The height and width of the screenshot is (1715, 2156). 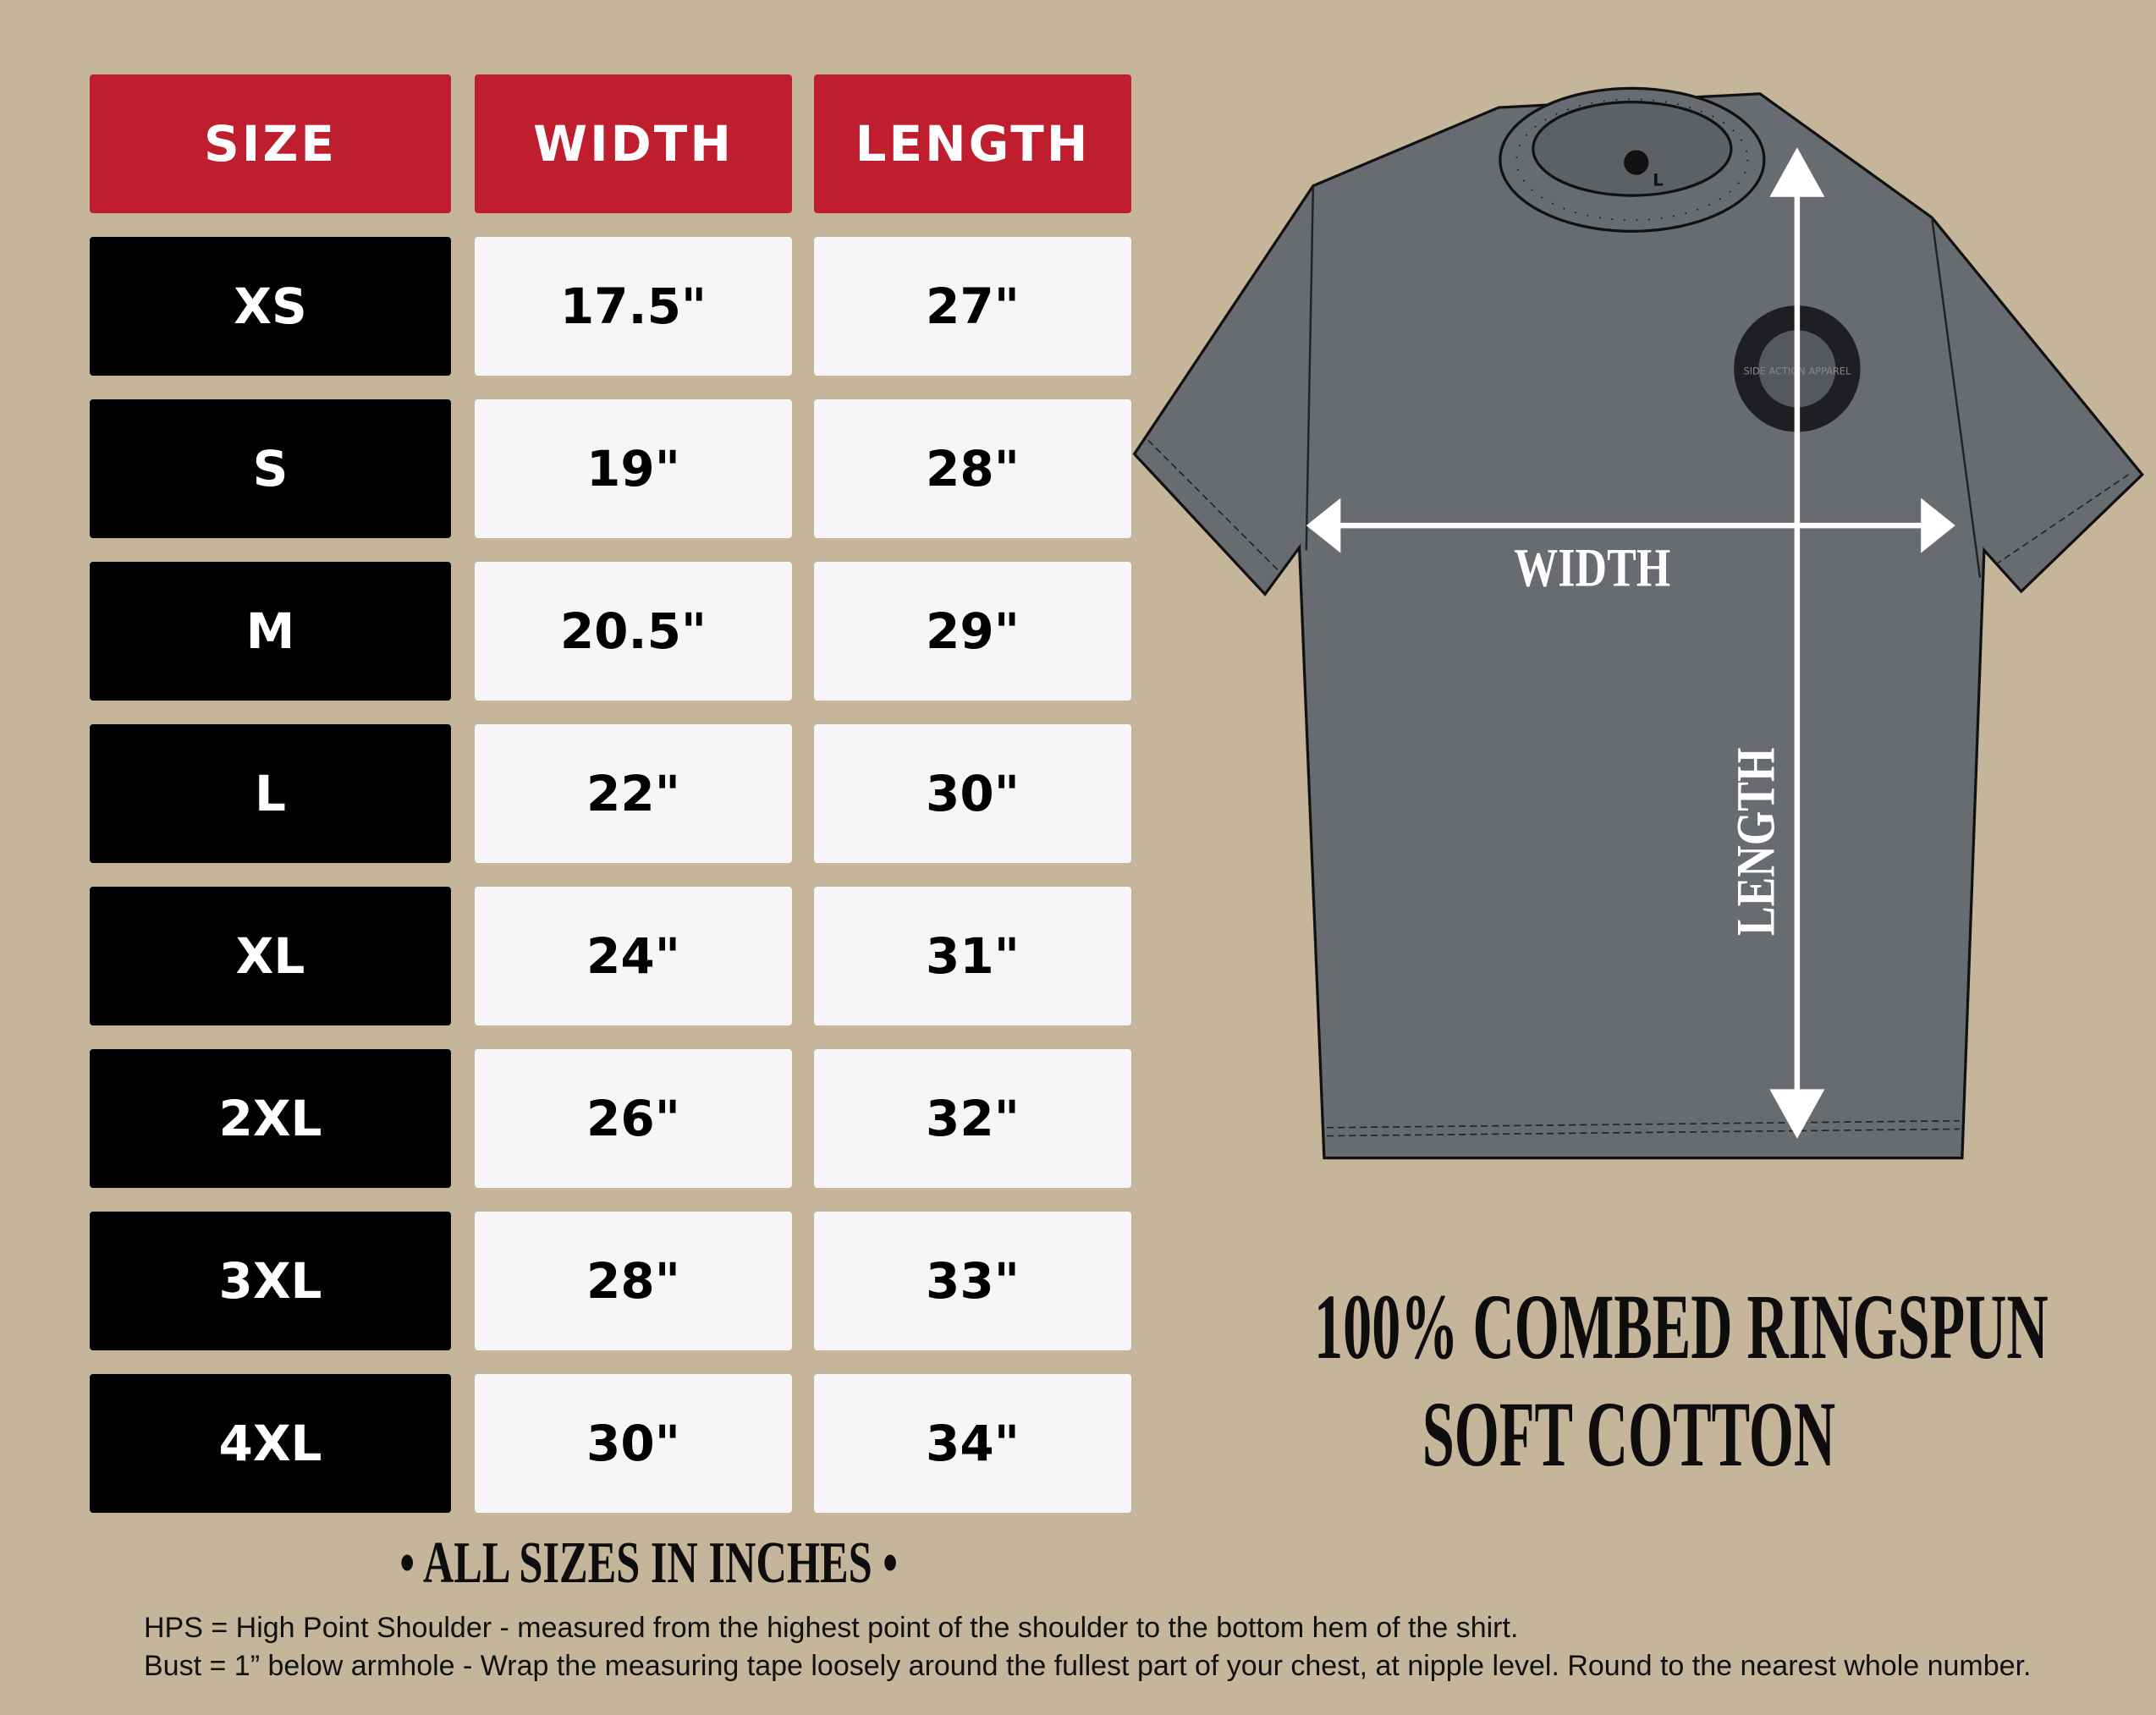 What do you see at coordinates (1756, 843) in the screenshot?
I see `length-label: LENGTH` at bounding box center [1756, 843].